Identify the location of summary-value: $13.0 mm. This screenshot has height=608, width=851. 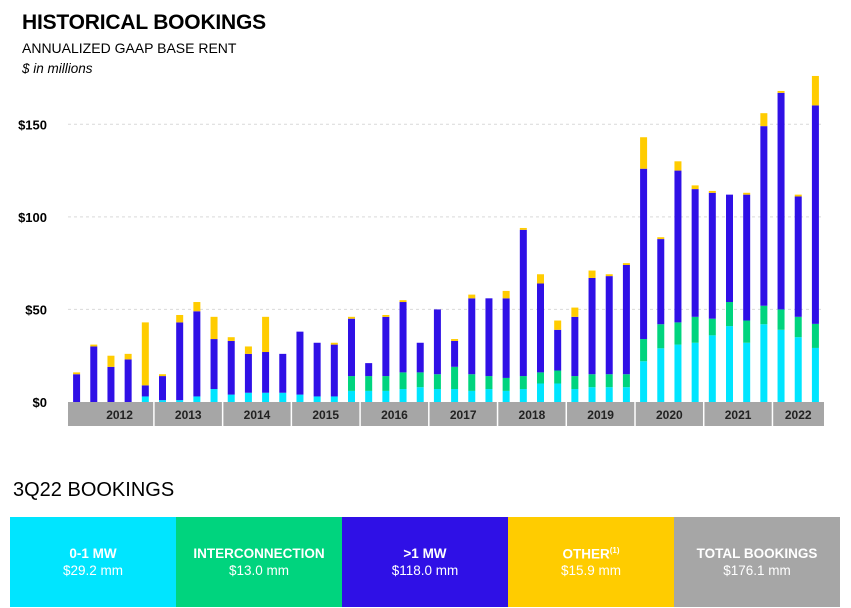
(259, 570).